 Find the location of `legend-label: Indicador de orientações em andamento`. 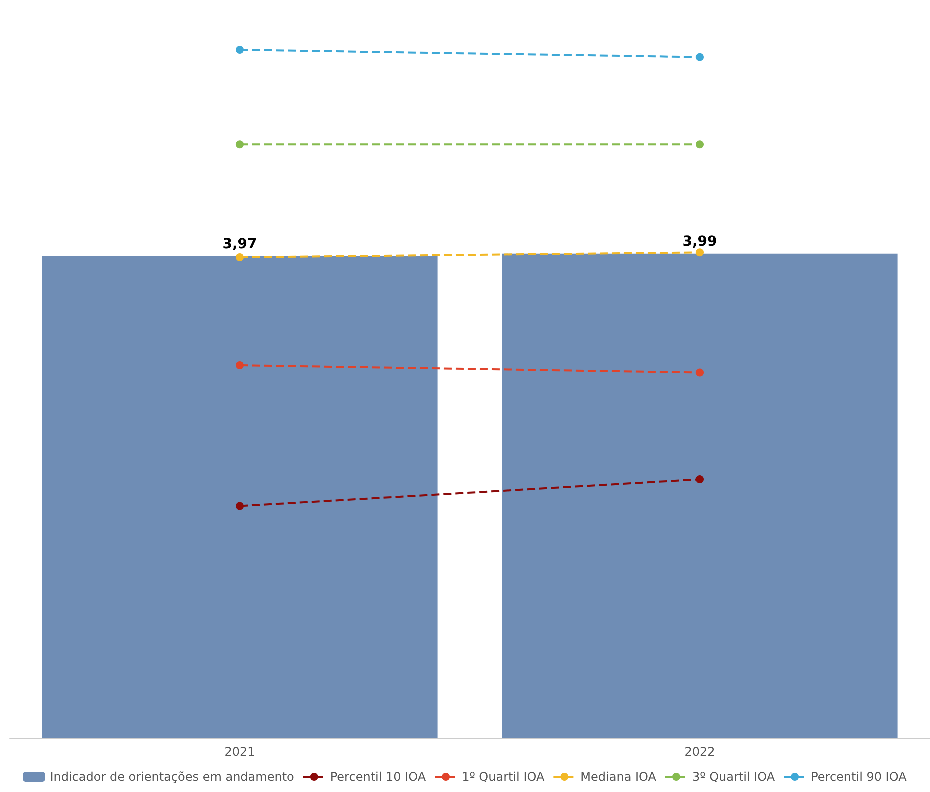

legend-label: Indicador de orientações em andamento is located at coordinates (172, 777).